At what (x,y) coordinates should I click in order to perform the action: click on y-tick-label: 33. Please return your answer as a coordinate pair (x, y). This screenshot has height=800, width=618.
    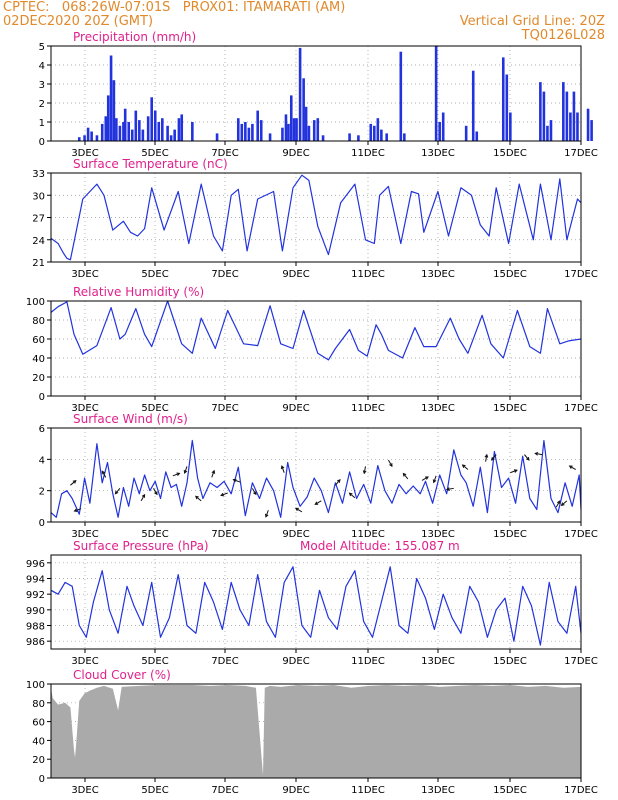
    Looking at the image, I should click on (38, 174).